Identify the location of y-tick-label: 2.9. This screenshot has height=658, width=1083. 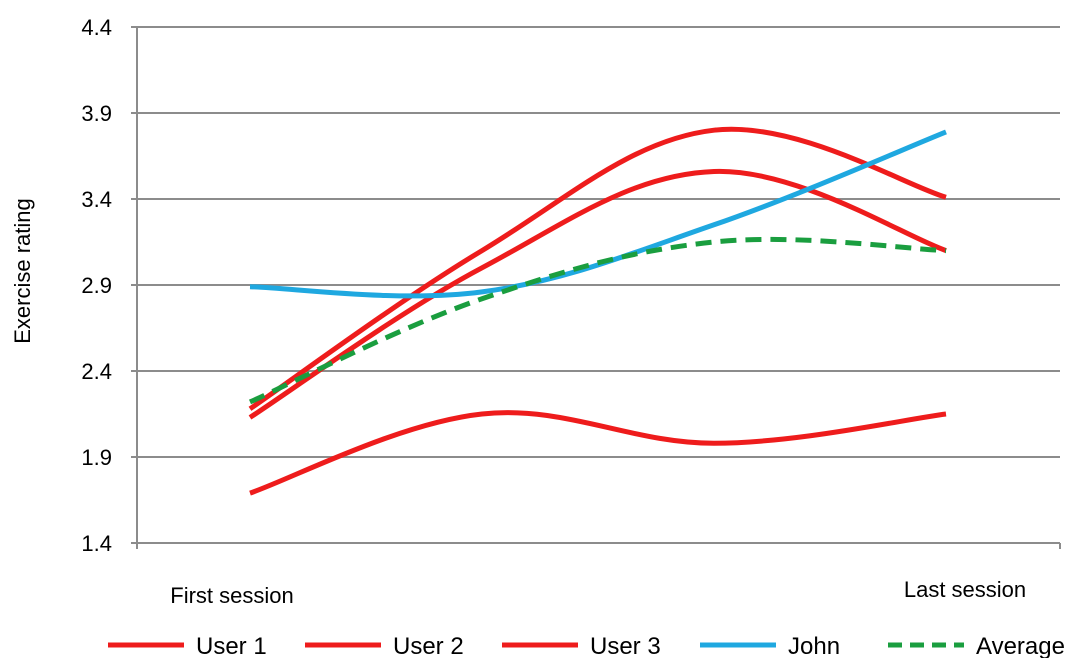
(96, 285).